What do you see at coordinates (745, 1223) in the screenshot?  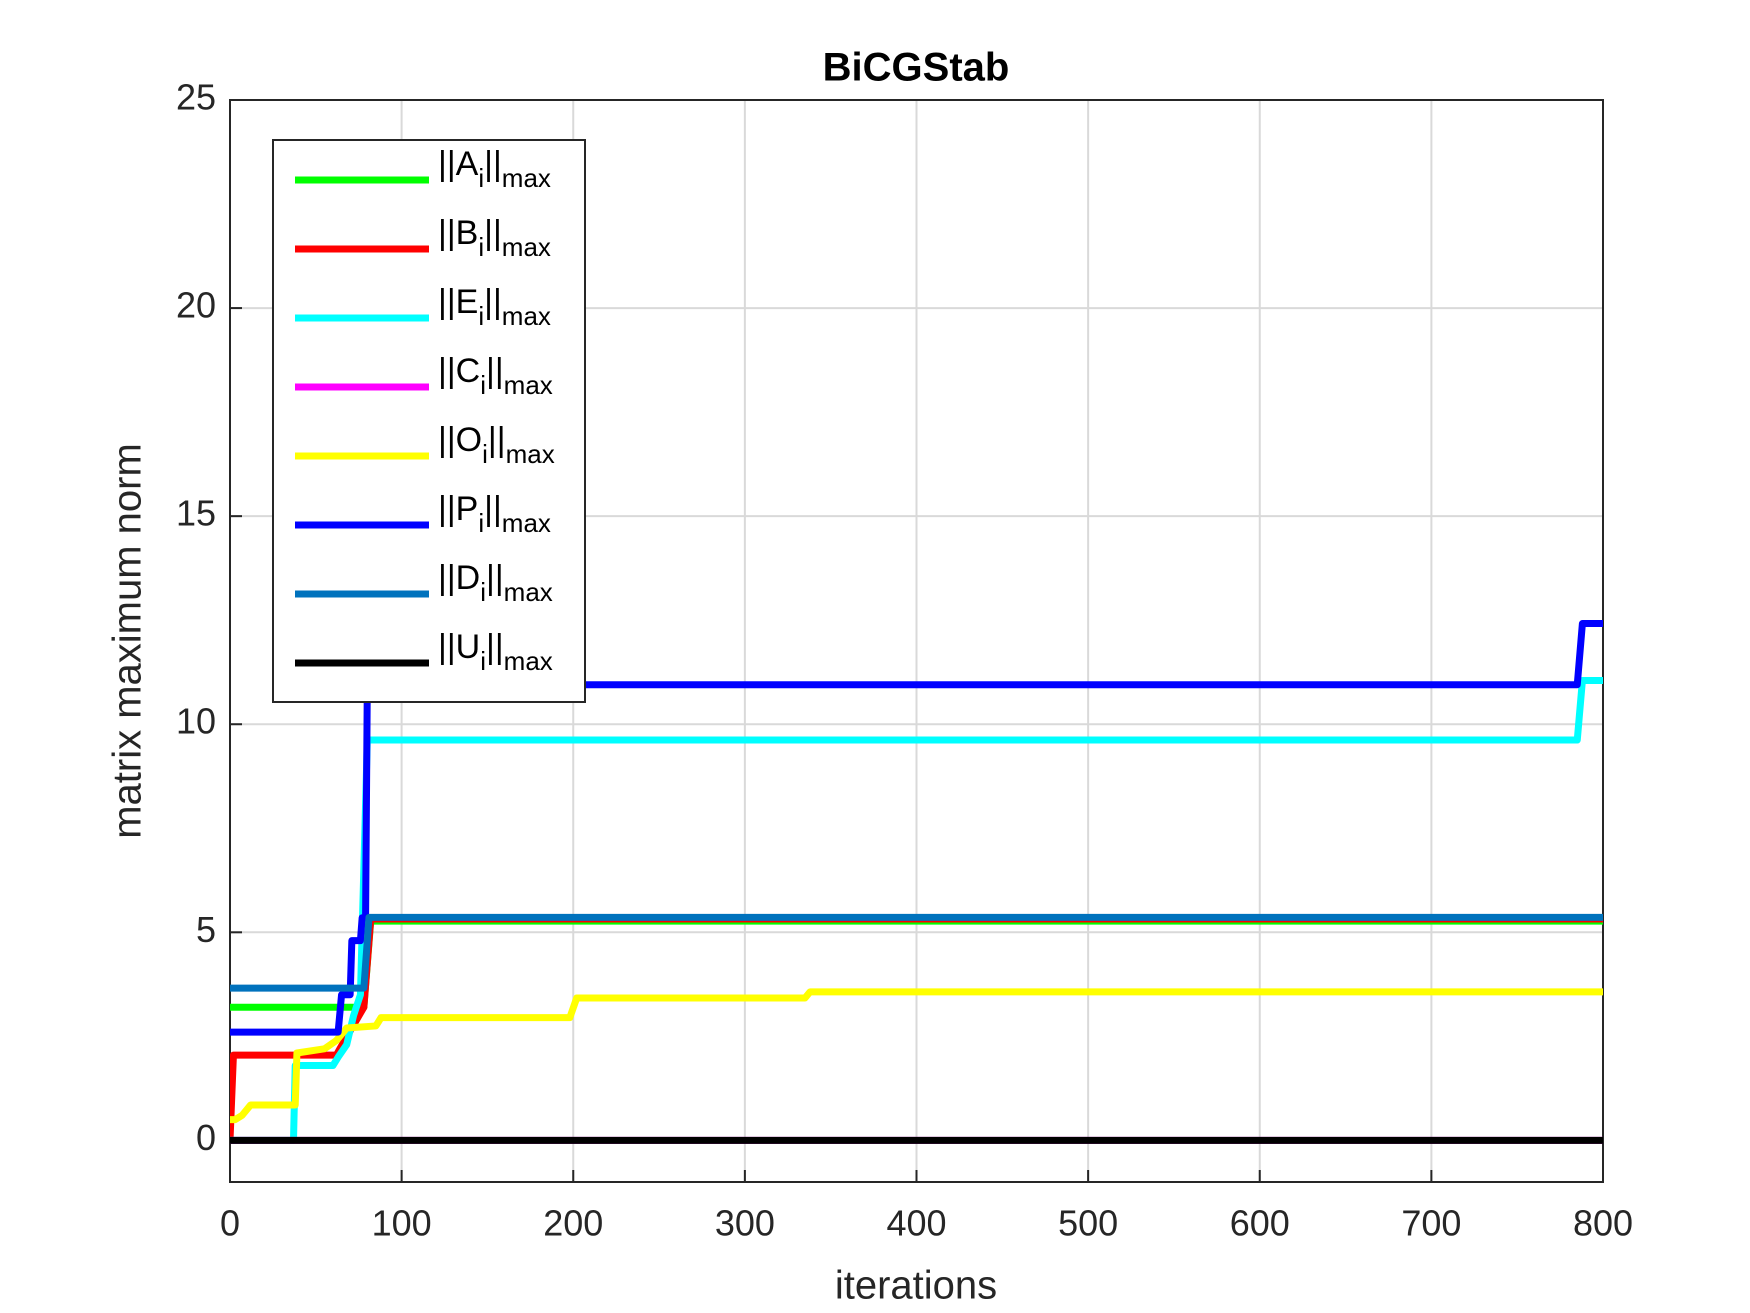 I see `x-tick-label: 300` at bounding box center [745, 1223].